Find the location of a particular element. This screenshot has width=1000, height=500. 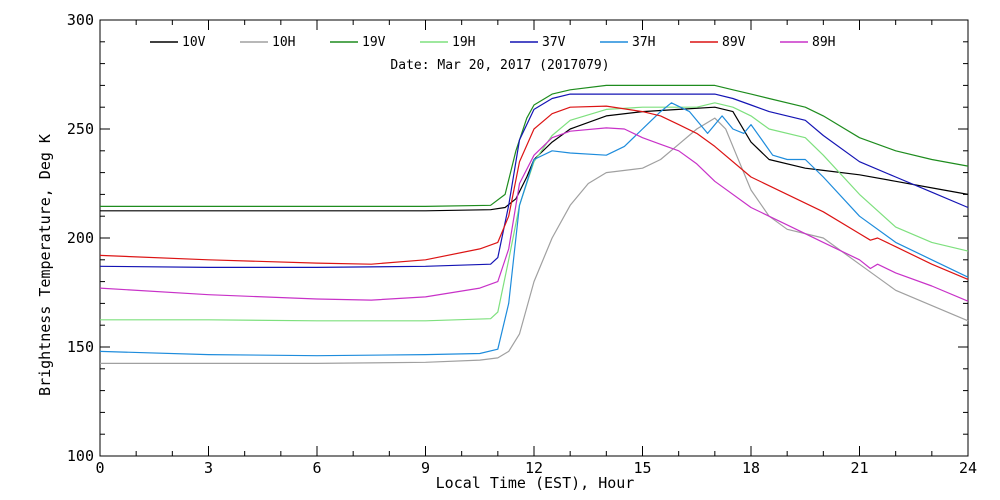

x-tick-label: 12 is located at coordinates (534, 468).